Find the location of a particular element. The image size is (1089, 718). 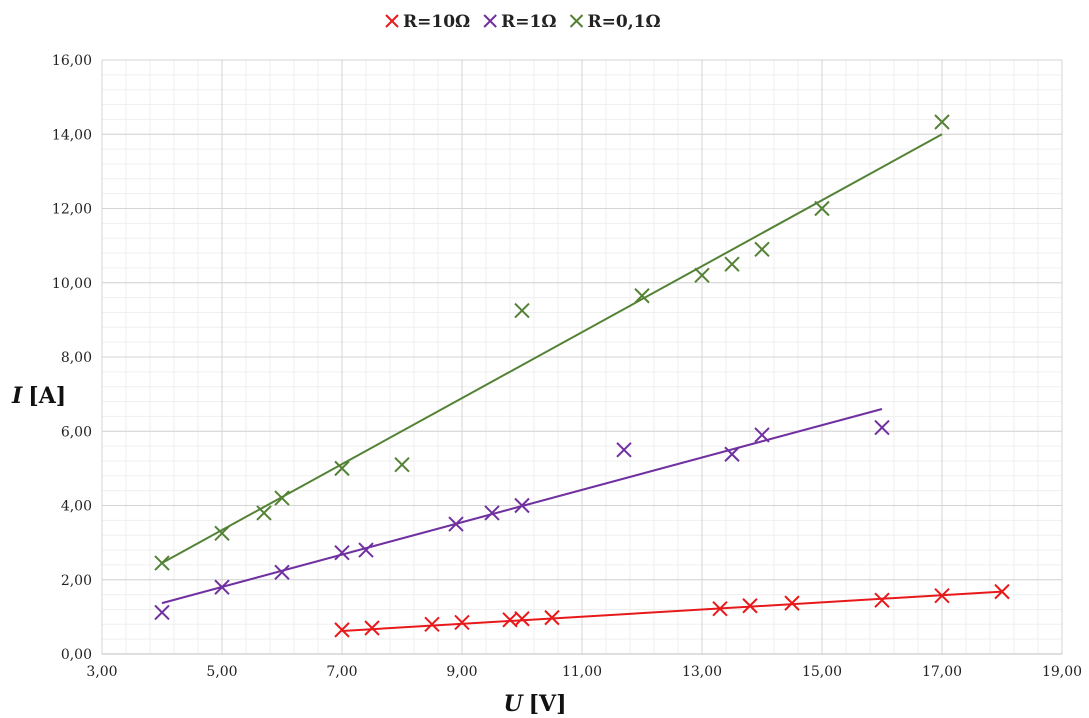

legend-label: R=1Ω is located at coordinates (528, 22).